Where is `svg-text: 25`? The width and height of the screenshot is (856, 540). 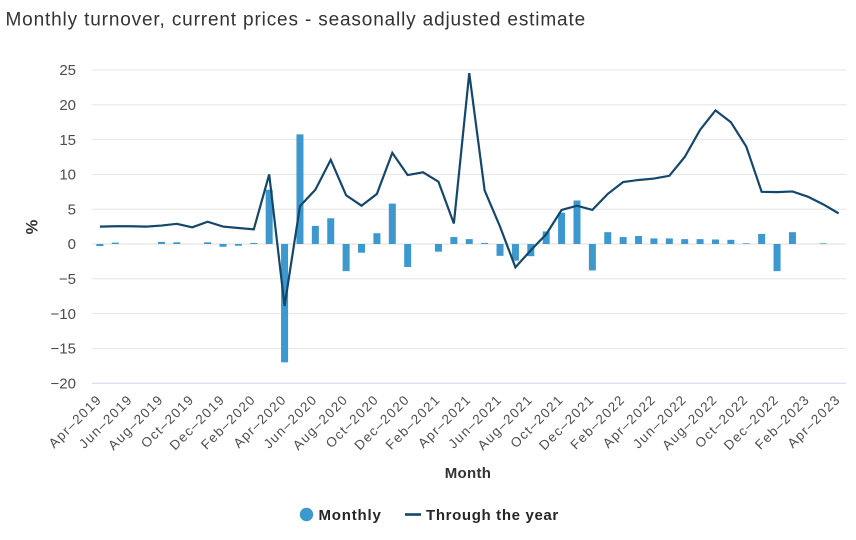 svg-text: 25 is located at coordinates (67, 70).